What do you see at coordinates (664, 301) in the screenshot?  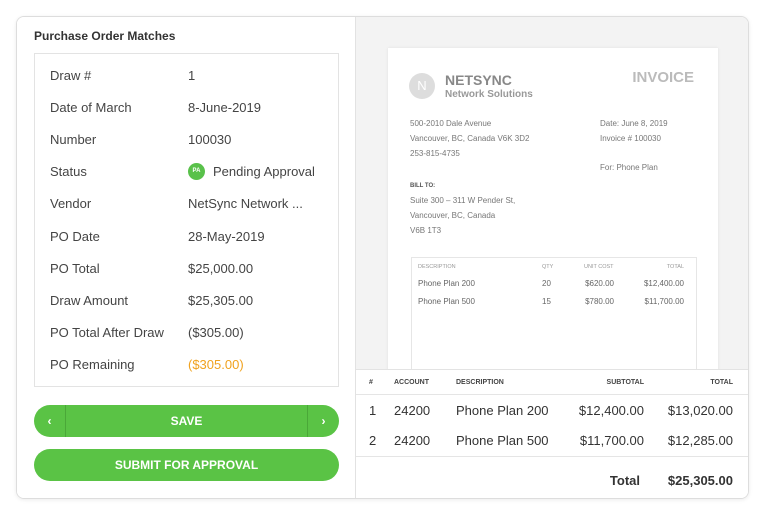 I see `invoice-item-cell: $11,700.00` at bounding box center [664, 301].